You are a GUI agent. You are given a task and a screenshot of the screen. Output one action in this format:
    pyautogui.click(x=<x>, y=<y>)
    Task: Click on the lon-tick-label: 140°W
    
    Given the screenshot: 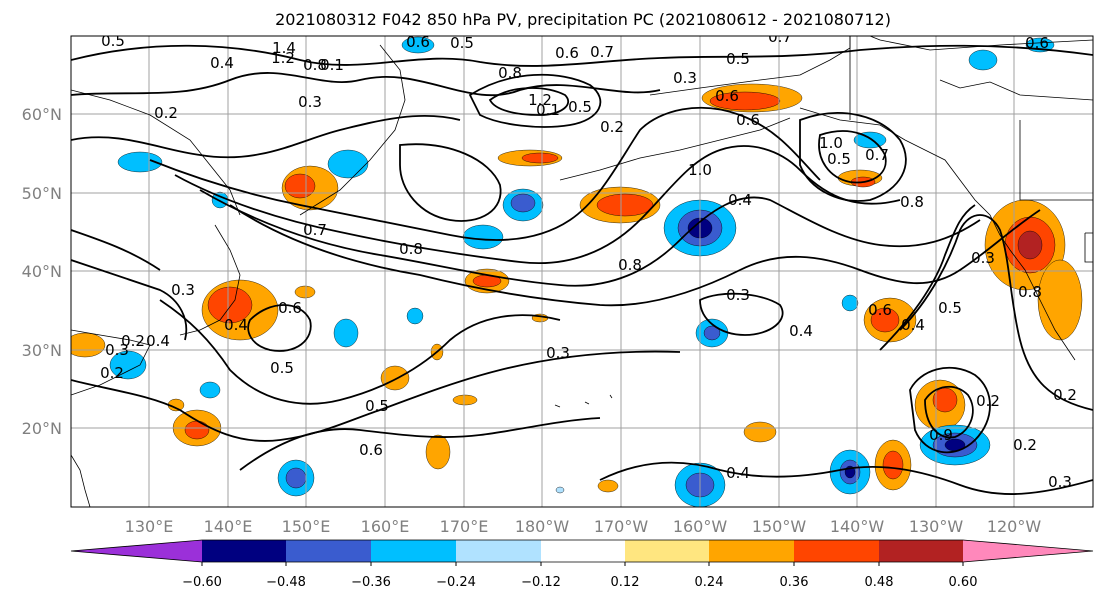 What is the action you would take?
    pyautogui.click(x=857, y=526)
    